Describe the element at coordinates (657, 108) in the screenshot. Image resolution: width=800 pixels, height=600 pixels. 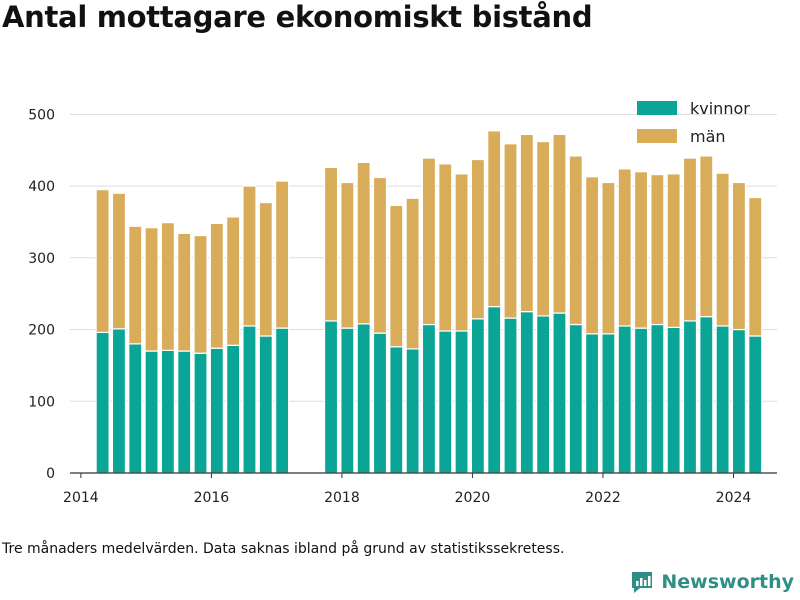
I see `legend-swatch-kvinnor` at that location.